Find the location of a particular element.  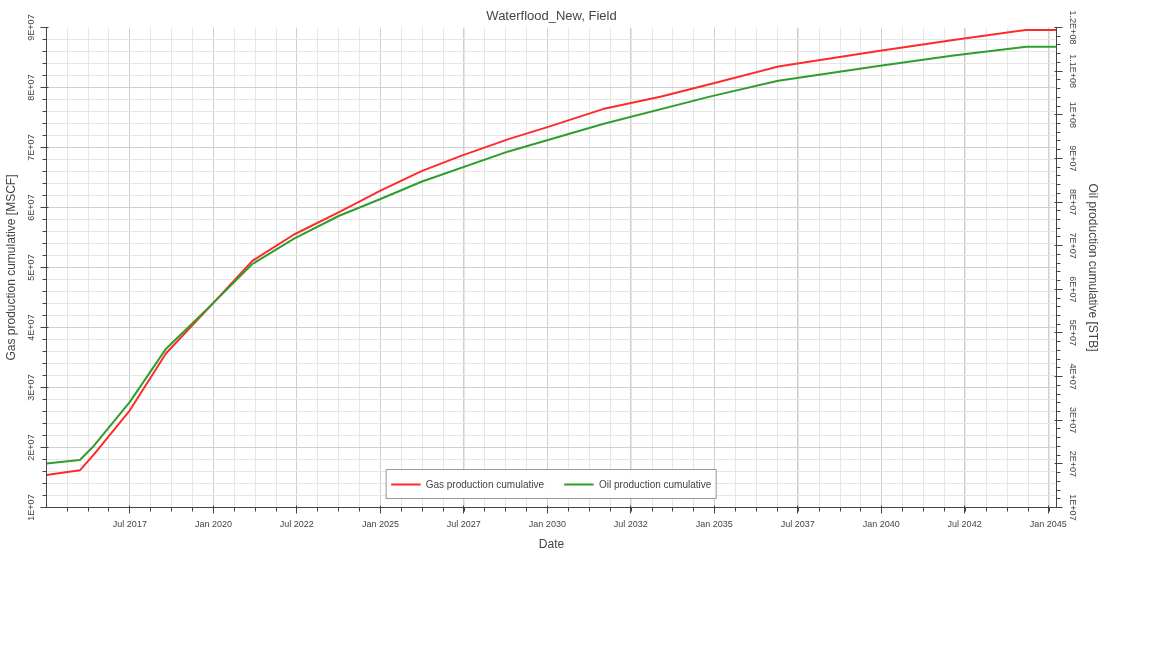

y2-tick-label: 7E+07 is located at coordinates (1072, 245).